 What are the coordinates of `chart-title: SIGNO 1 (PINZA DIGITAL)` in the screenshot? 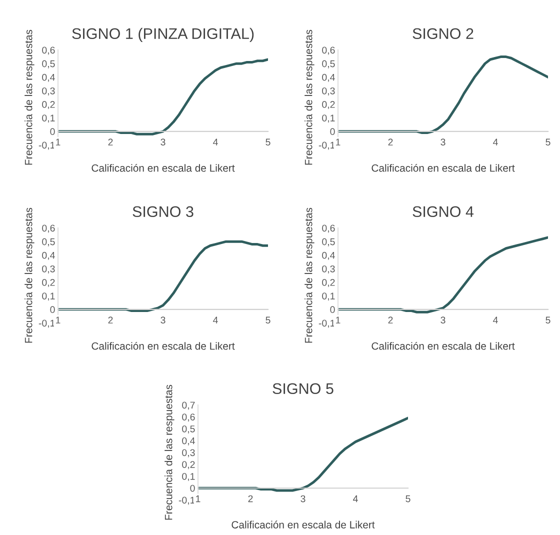 It's located at (163, 35).